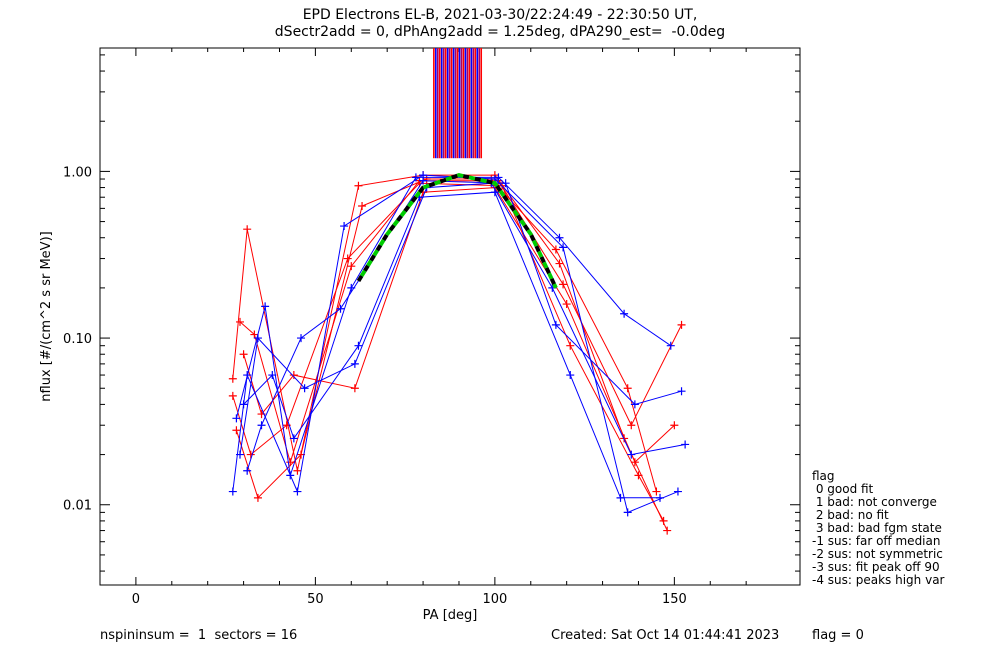 This screenshot has height=650, width=1000. Describe the element at coordinates (876, 567) in the screenshot. I see `legend-line: -3 sus: fit peak off 90` at that location.